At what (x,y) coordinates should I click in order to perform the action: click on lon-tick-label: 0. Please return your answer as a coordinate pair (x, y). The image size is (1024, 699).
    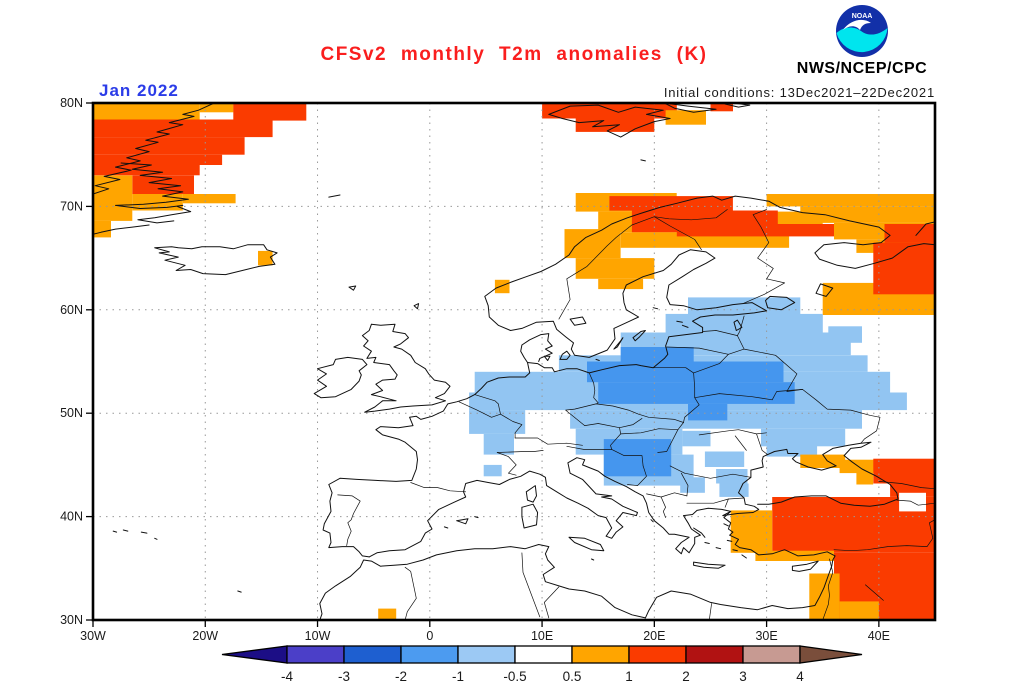
    Looking at the image, I should click on (429, 636).